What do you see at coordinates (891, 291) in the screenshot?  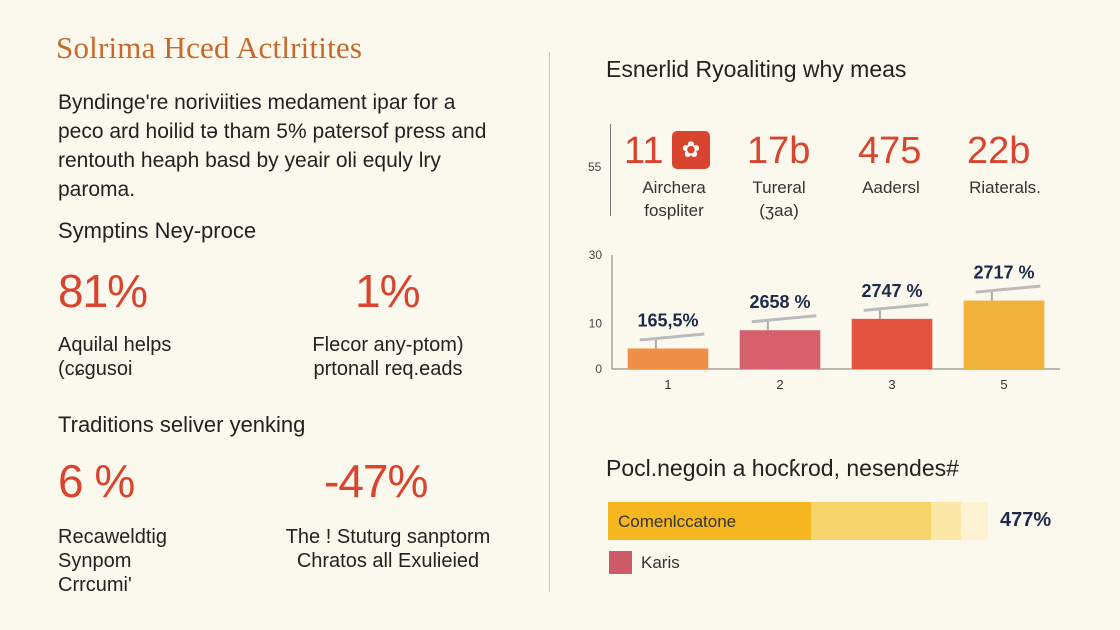 I see `bar-data-label: 2747 %` at bounding box center [891, 291].